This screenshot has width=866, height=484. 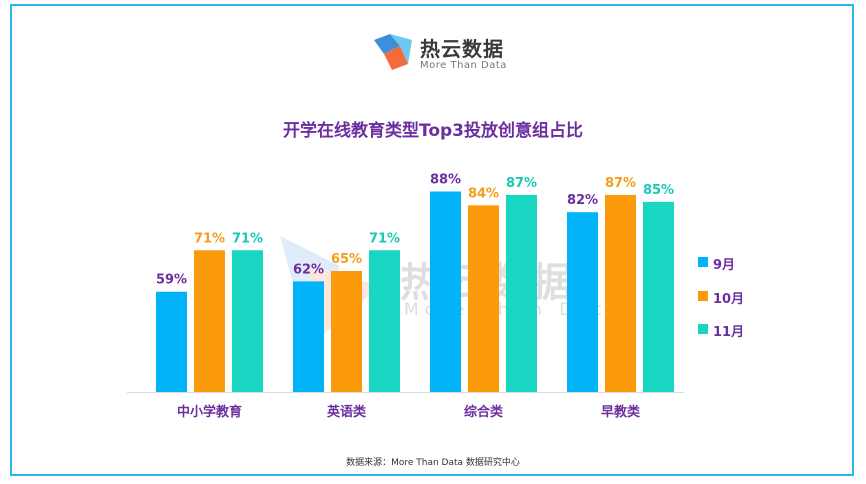 What do you see at coordinates (346, 412) in the screenshot?
I see `category-label-1: 英语类` at bounding box center [346, 412].